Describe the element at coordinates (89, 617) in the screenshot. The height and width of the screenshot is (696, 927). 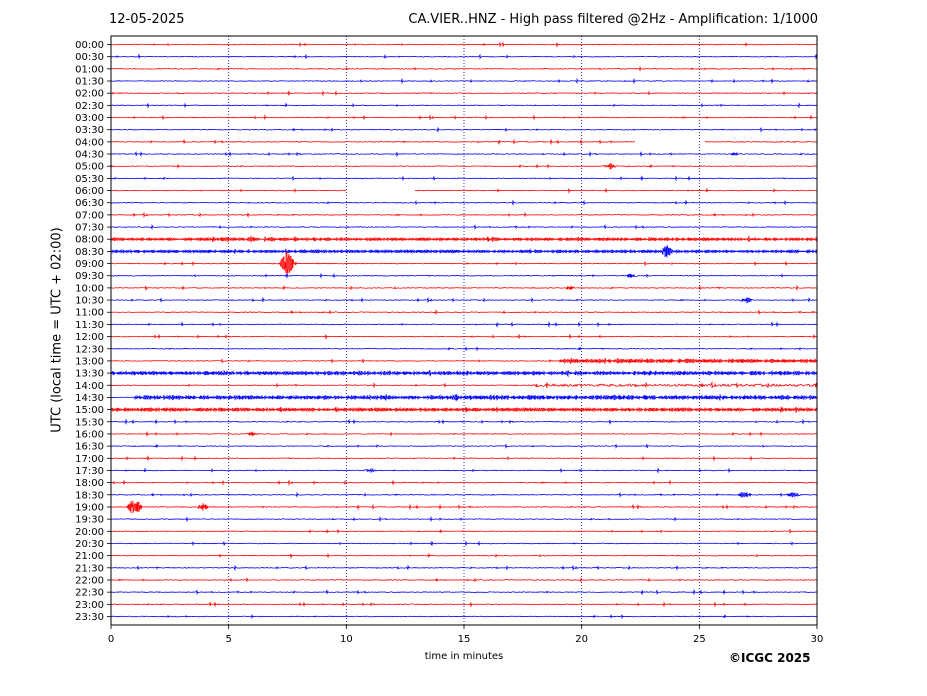
I see `y-tick-label: 23:30` at that location.